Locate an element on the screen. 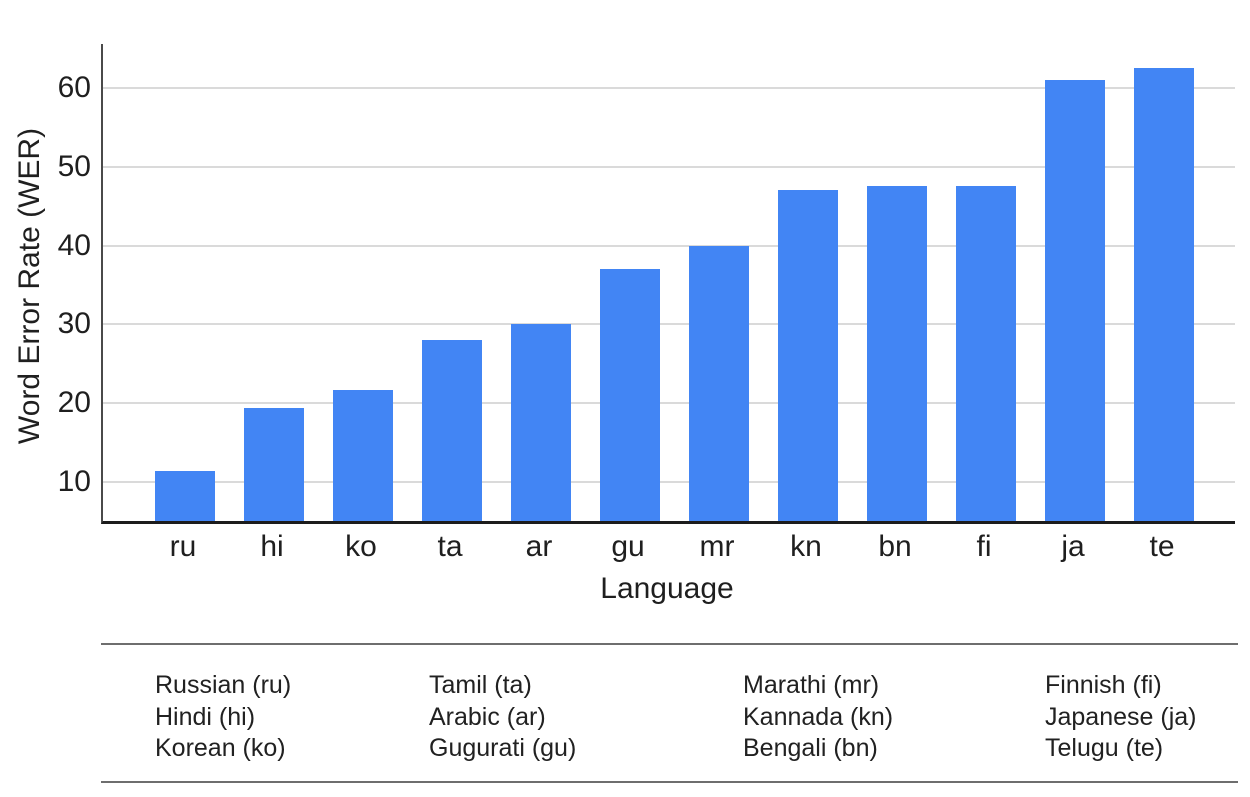 This screenshot has height=797, width=1250. legend-column-1: Russian (ru) Hindi (hi) Korean (ko) is located at coordinates (223, 717).